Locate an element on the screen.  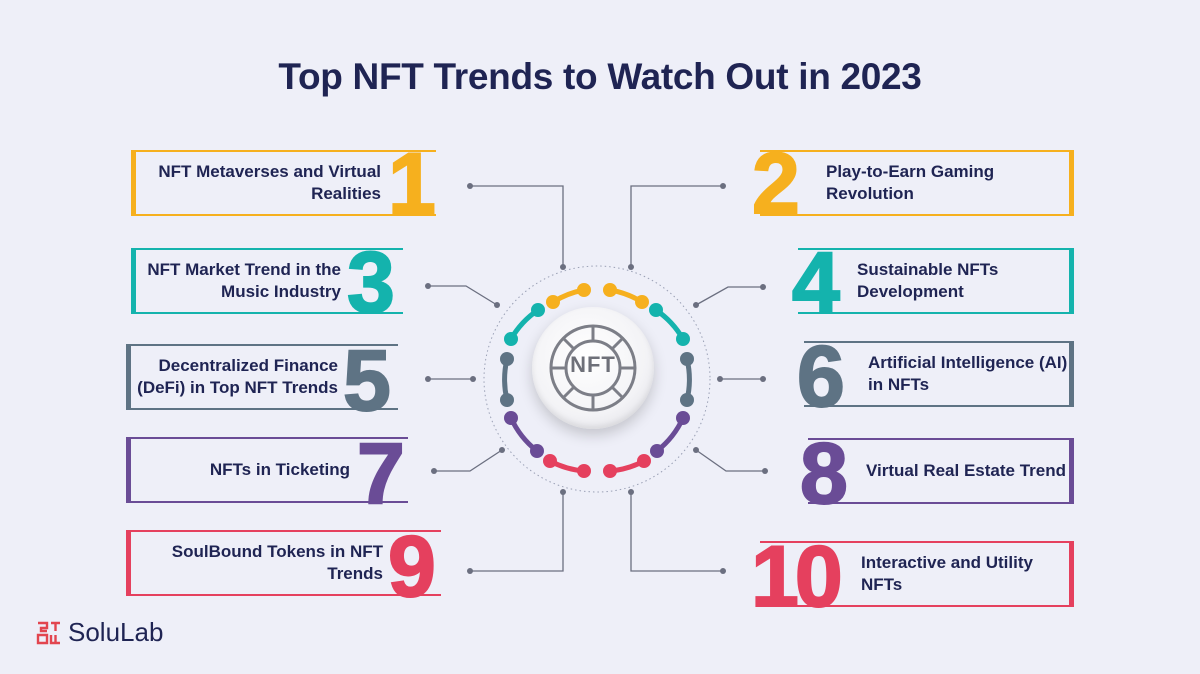
trend-number-3: 3 is located at coordinates (371, 283).